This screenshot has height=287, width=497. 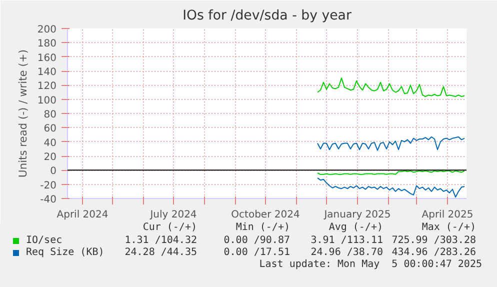 I want to click on y-tick-label: 100, so click(x=47, y=100).